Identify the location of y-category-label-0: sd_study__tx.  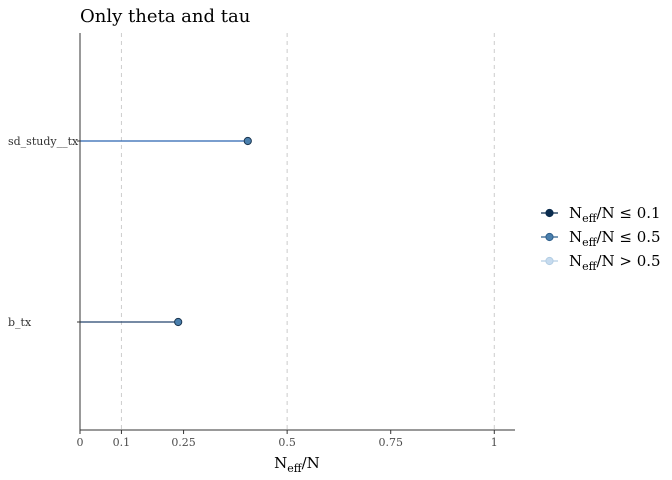
(43, 141).